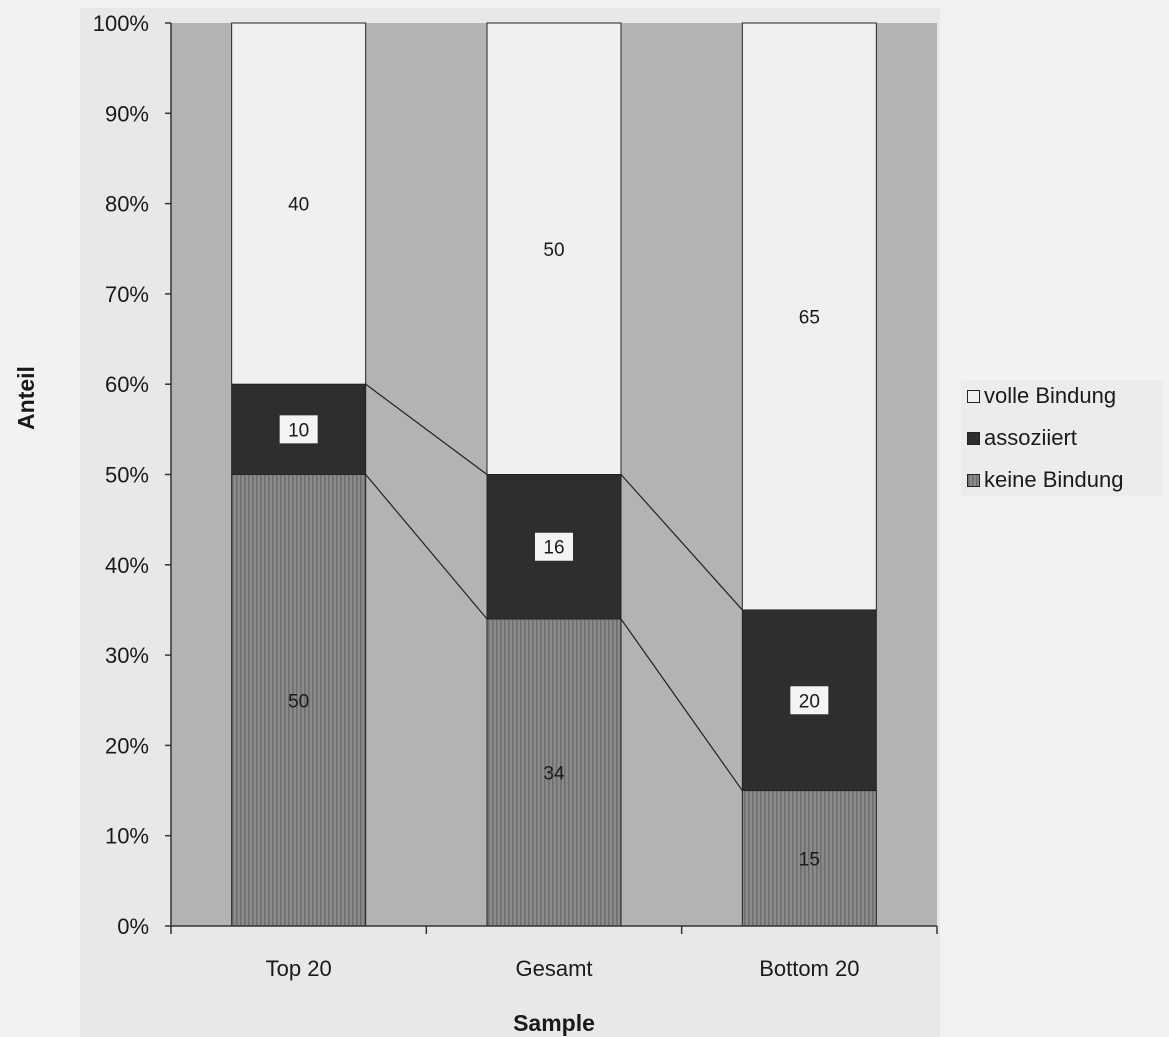 Image resolution: width=1169 pixels, height=1037 pixels. I want to click on legend-item-assoziiert: assoziiert, so click(1022, 438).